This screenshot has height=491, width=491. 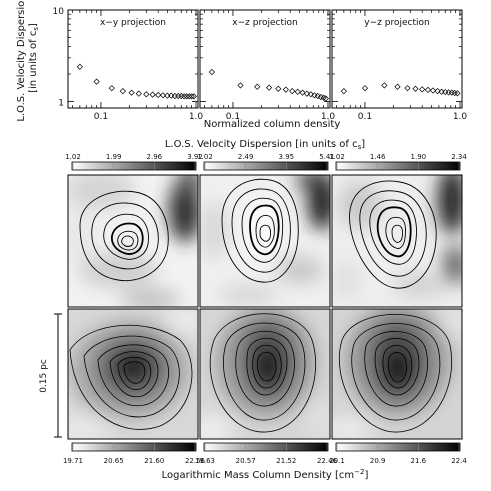 I want to click on colorbar-tick-label: 19.71, so click(x=73, y=461).